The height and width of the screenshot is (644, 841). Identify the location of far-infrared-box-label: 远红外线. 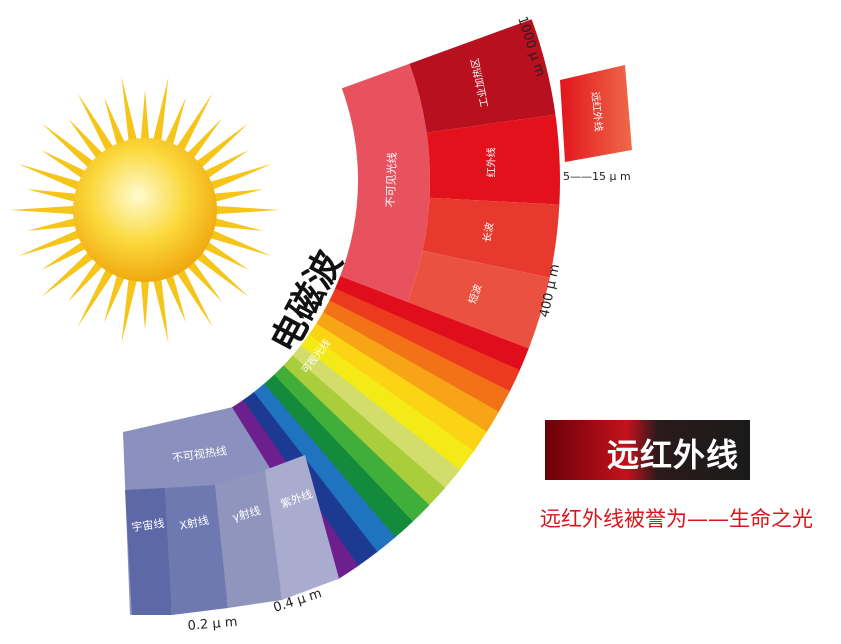
(597, 111).